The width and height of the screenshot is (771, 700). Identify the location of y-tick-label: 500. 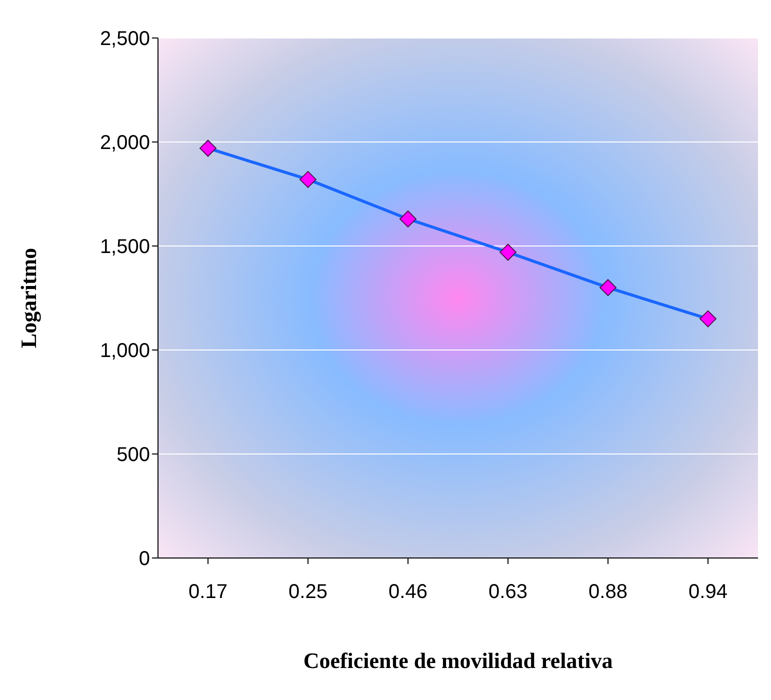
(133, 455).